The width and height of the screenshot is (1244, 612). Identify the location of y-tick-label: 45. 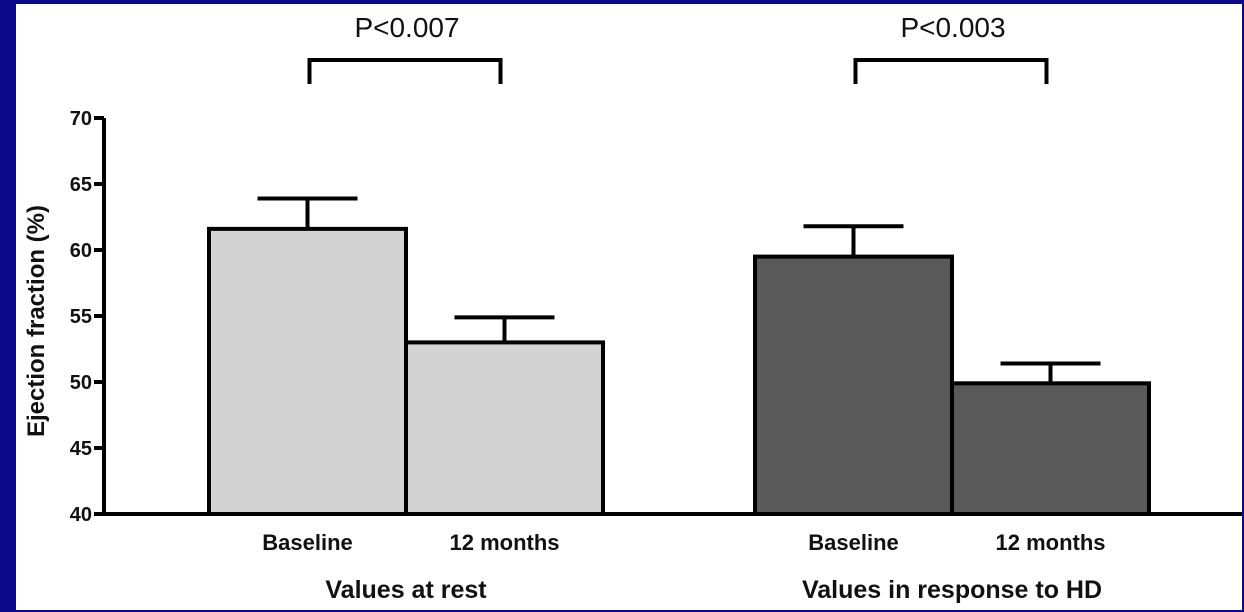
(81, 449).